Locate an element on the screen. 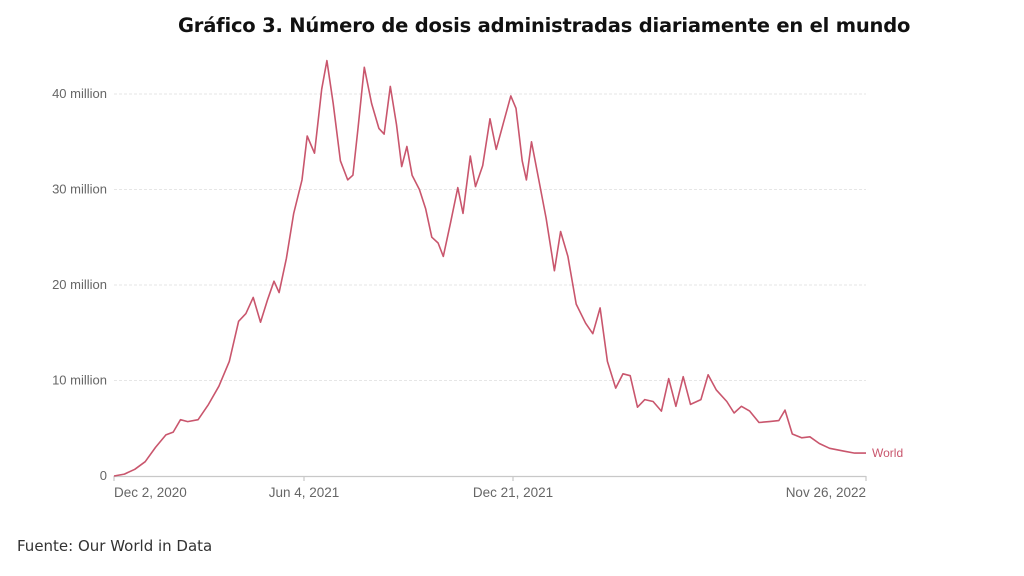 The height and width of the screenshot is (576, 1024). series-label-world: World is located at coordinates (887, 453).